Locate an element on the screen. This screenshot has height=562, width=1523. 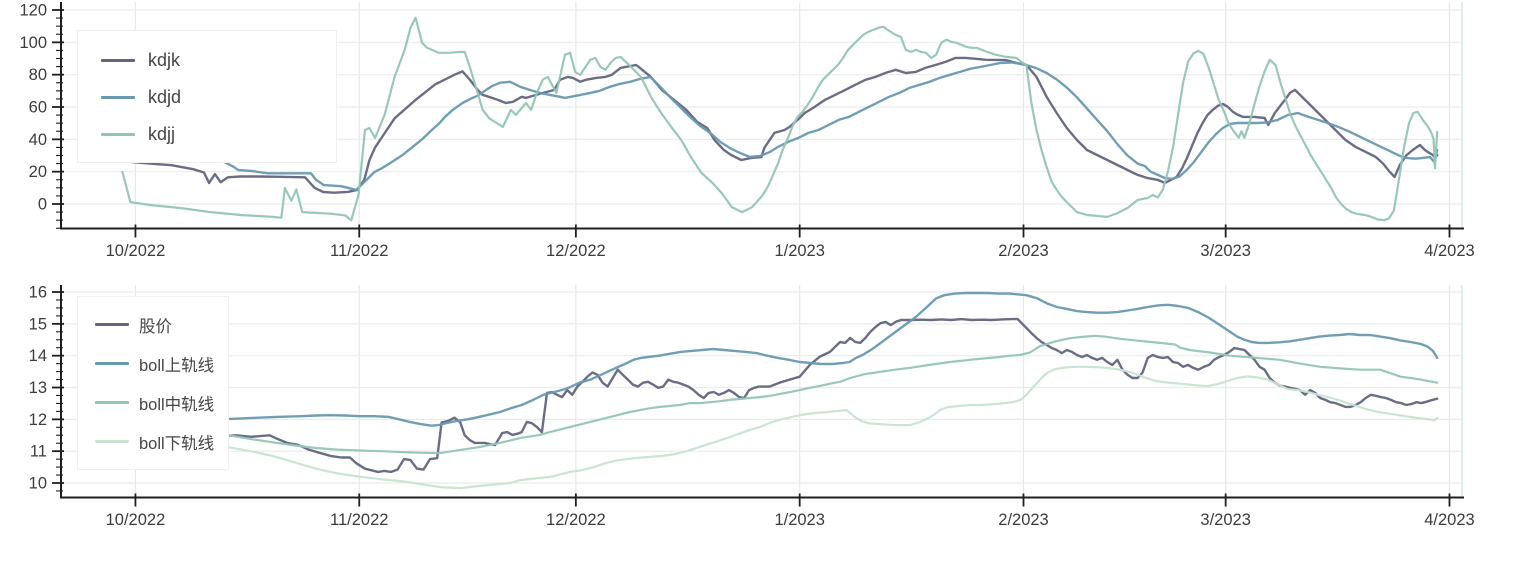
legend-label-boll-middle: boll中轨线 is located at coordinates (177, 404).